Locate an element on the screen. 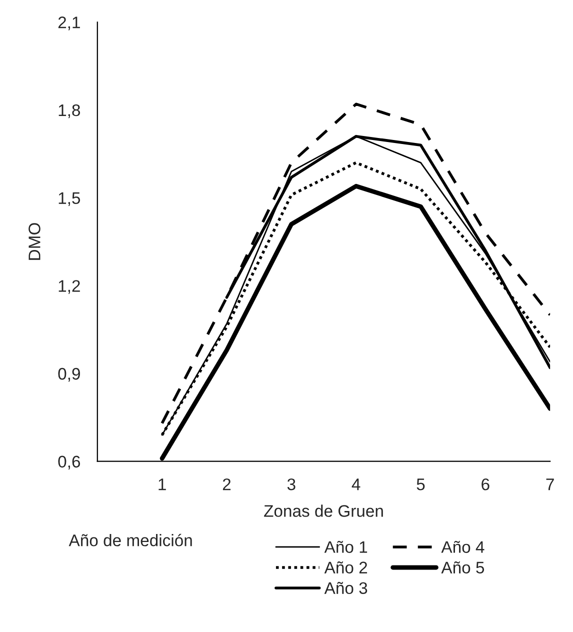 The image size is (573, 632). x-tick-label: 6 is located at coordinates (486, 484).